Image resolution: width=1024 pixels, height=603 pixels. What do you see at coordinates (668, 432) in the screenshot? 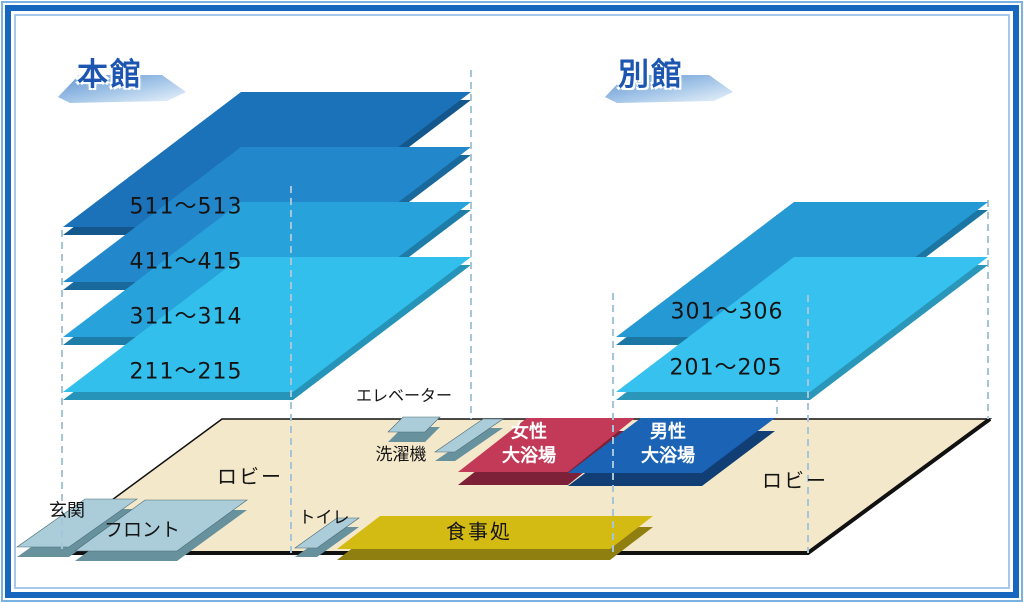
I see `men-bath-label-line1: 男性` at bounding box center [668, 432].